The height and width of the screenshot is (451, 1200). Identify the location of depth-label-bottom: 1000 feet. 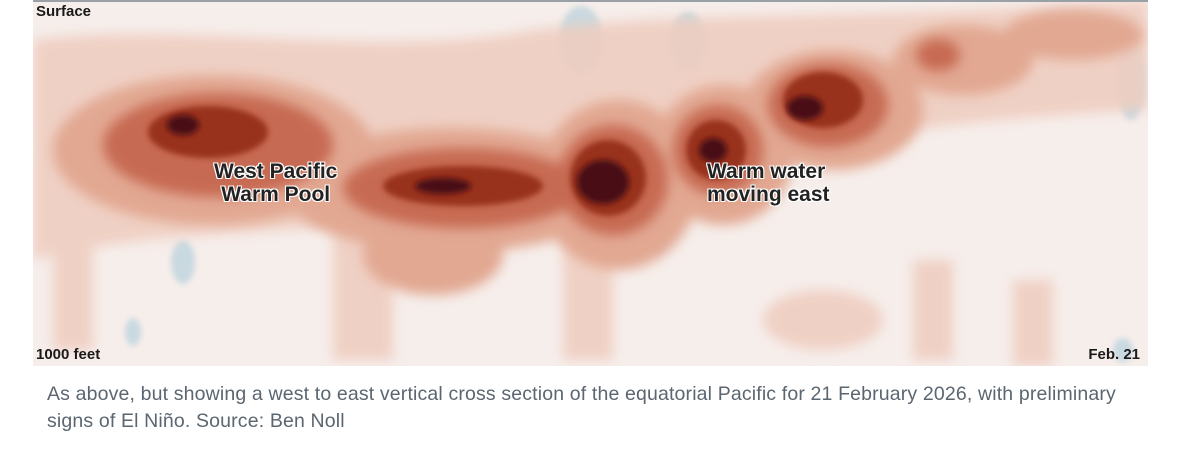
(68, 354).